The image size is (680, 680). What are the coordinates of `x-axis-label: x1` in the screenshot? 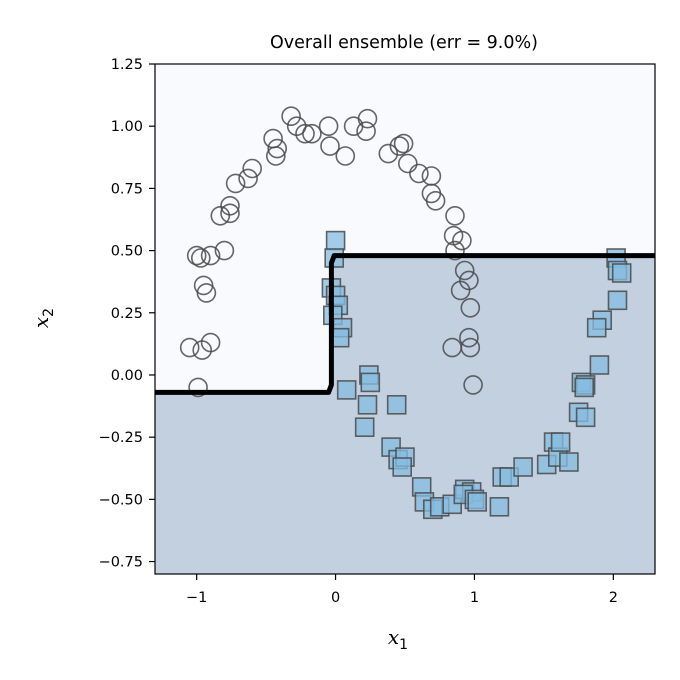 It's located at (398, 639).